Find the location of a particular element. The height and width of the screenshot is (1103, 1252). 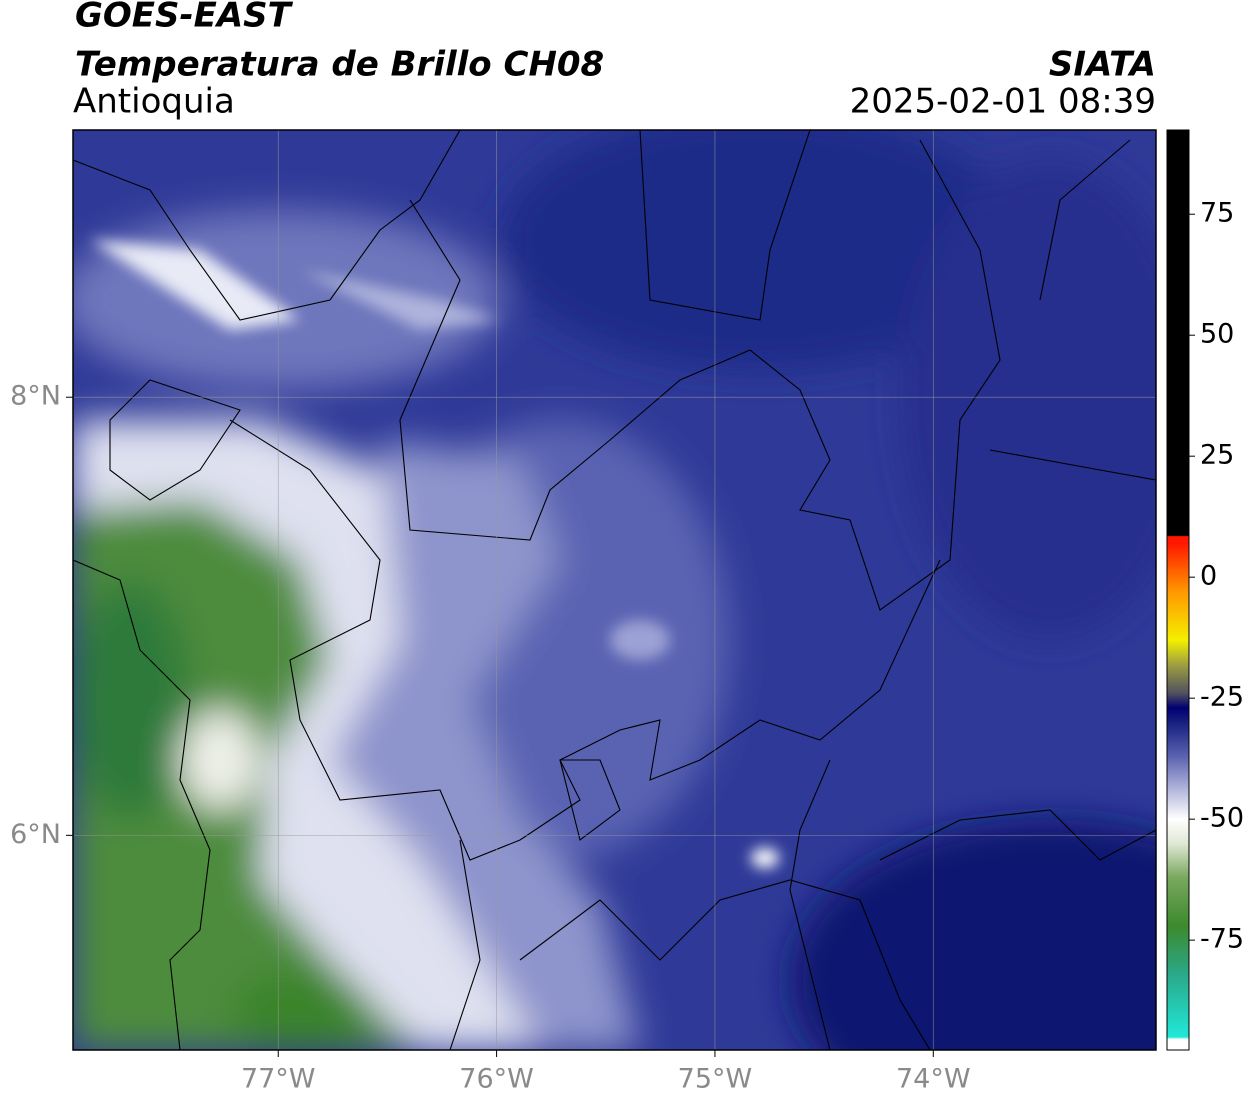

colorbar-label: -50 is located at coordinates (1222, 818).